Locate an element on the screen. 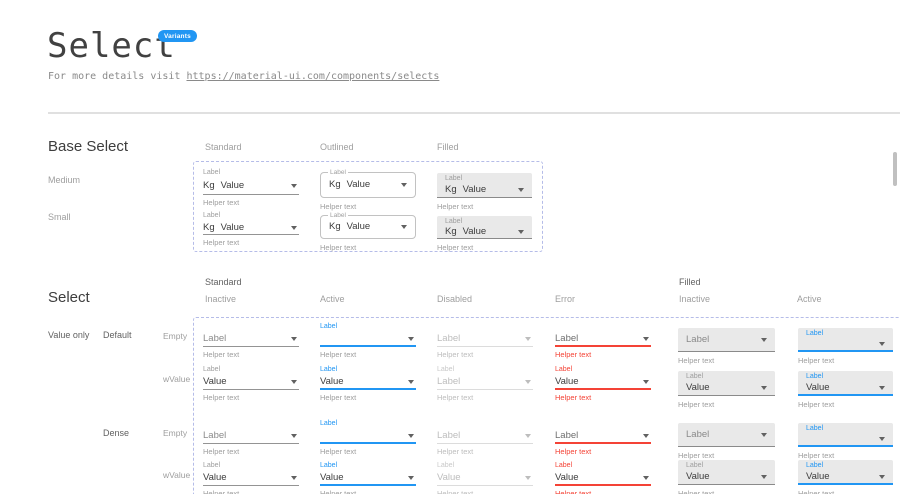 The height and width of the screenshot is (494, 900). select-standard-active-empty: Label Helper text is located at coordinates (368, 340).